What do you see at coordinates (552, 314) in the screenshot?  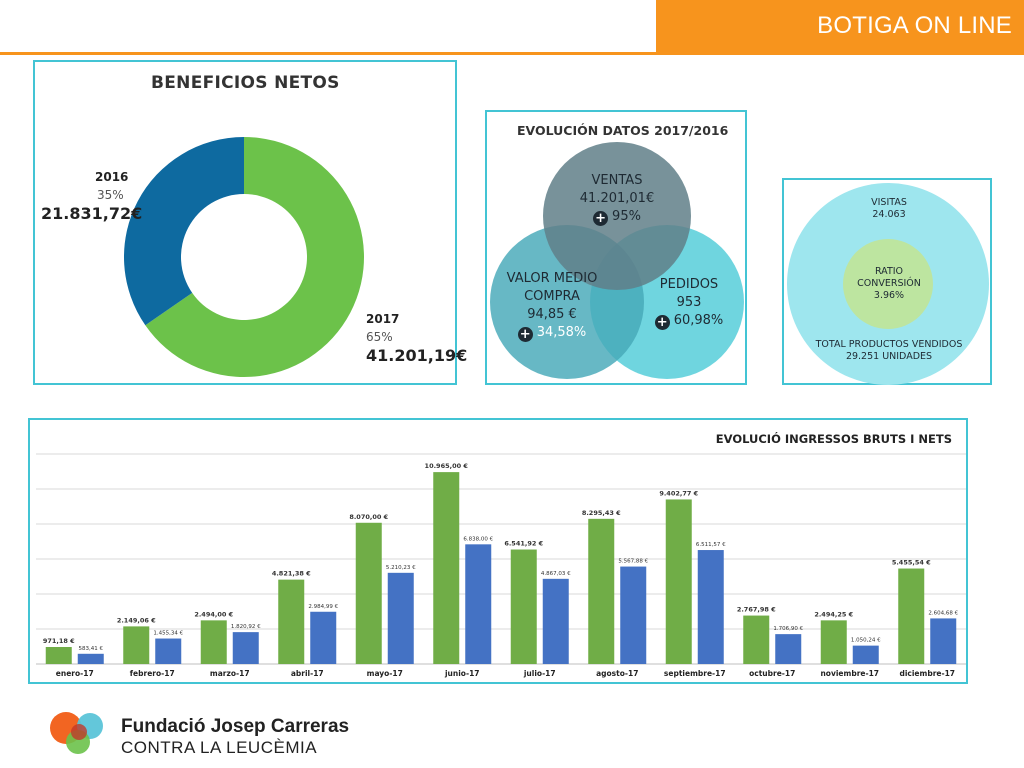 I see `valor-medio-value: 94,85 €` at bounding box center [552, 314].